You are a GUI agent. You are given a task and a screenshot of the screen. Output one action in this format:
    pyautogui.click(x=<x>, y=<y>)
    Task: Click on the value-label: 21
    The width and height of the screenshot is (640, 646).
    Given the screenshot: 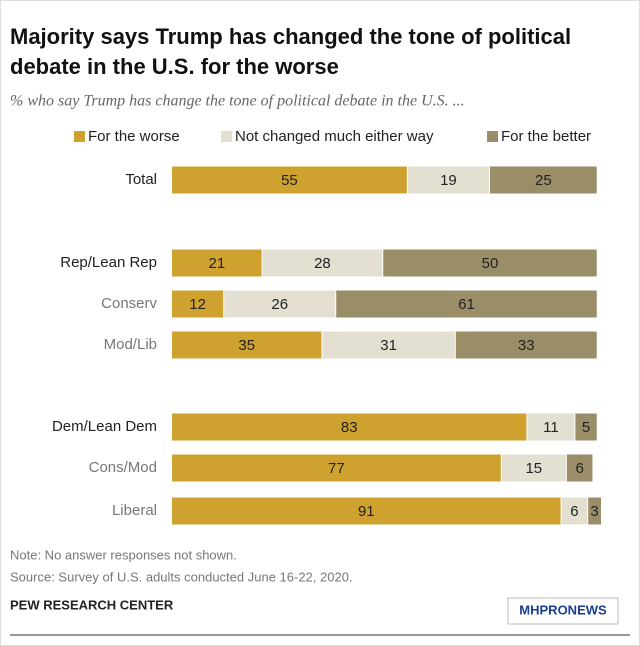 What is the action you would take?
    pyautogui.click(x=216, y=263)
    